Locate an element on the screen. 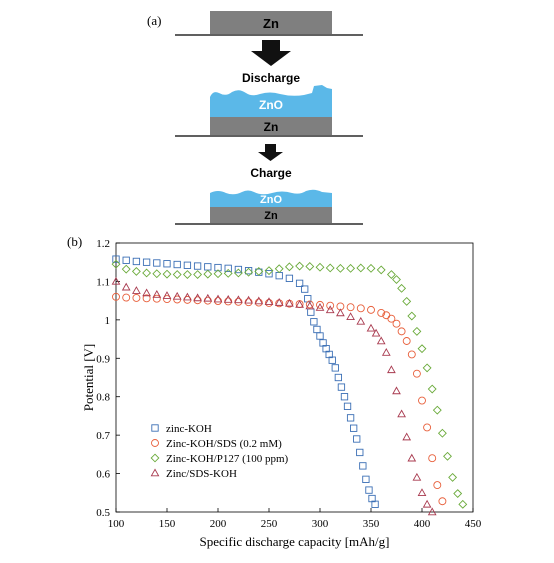 The height and width of the screenshot is (563, 554). zno-layer-thick is located at coordinates (271, 101).